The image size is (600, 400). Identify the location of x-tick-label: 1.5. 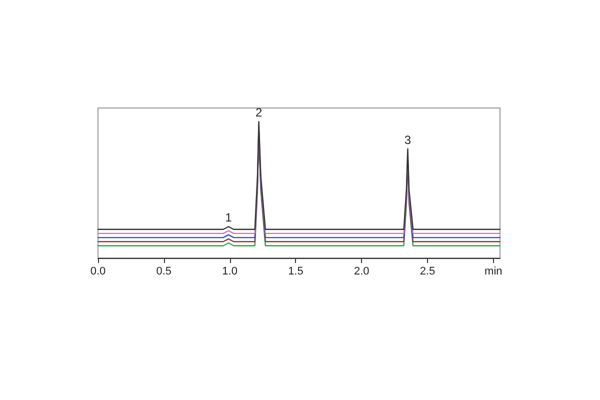
(296, 272).